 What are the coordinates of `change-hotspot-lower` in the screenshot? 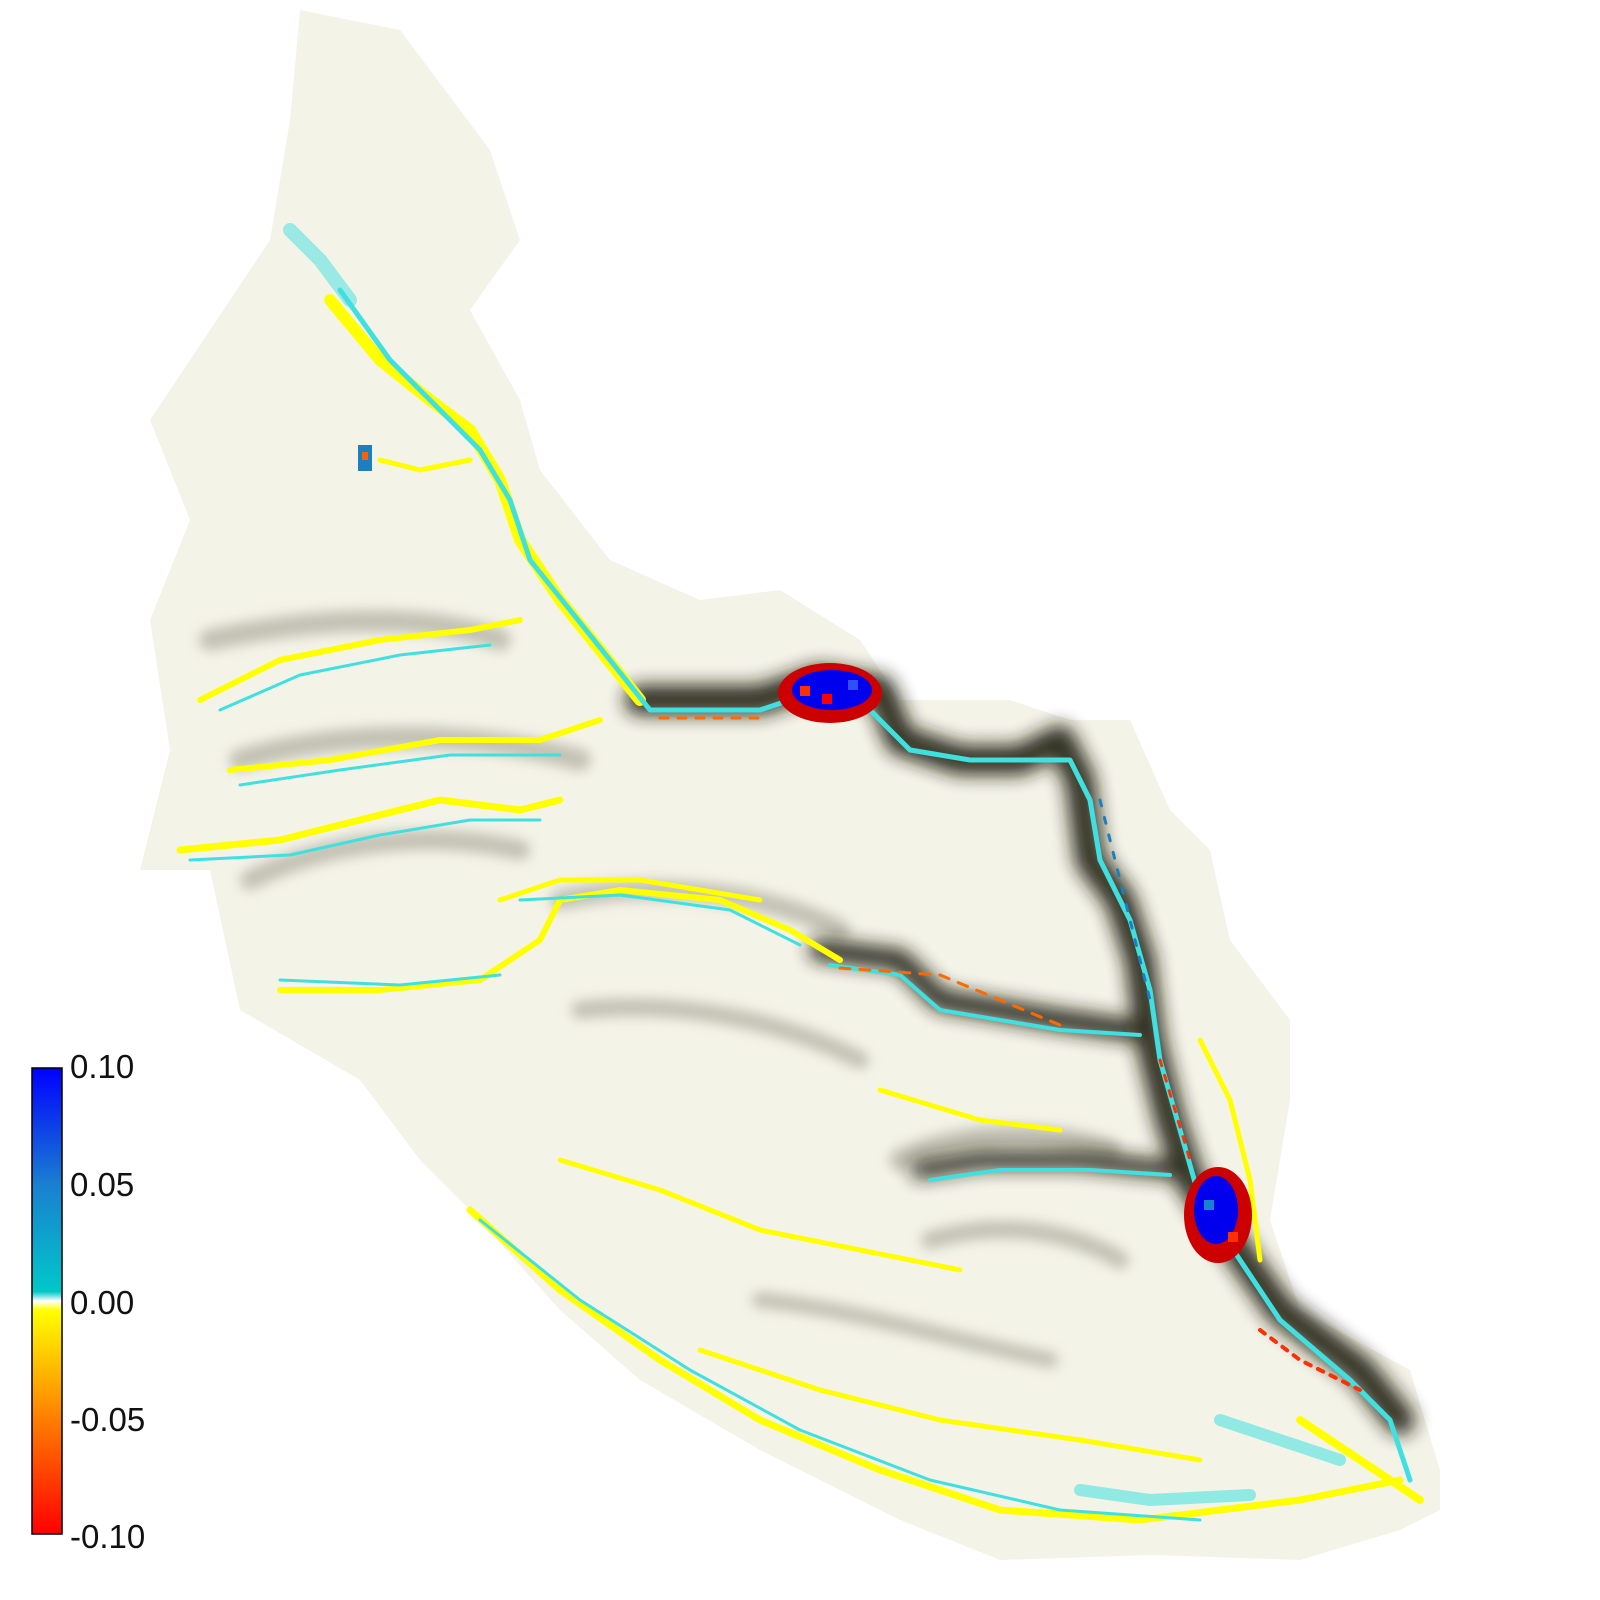 It's located at (1218, 1215).